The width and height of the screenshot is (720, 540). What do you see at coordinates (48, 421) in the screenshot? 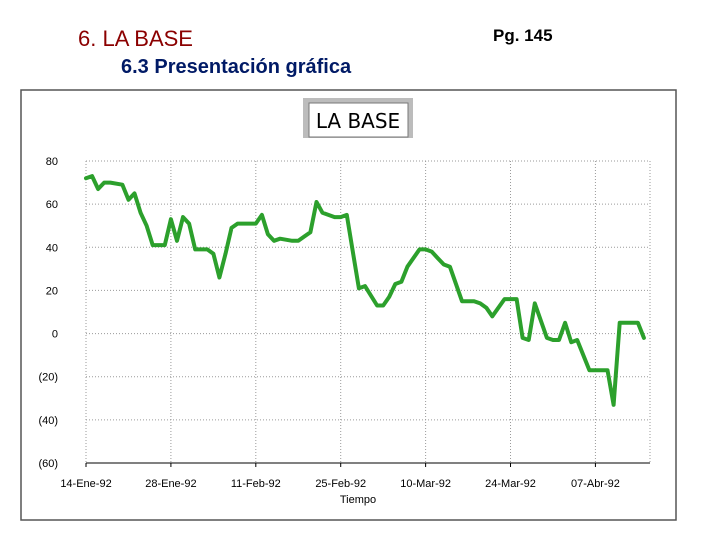
I see `y-tick-label: (40)` at bounding box center [48, 421].